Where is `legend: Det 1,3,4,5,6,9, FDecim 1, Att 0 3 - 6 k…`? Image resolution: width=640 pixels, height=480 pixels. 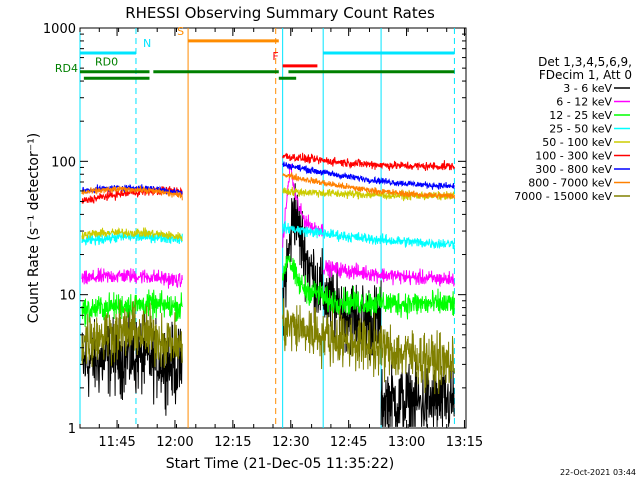 legend: Det 1,3,4,5,6,9, FDecim 1, Att 0 3 - 6 k… is located at coordinates (573, 129).